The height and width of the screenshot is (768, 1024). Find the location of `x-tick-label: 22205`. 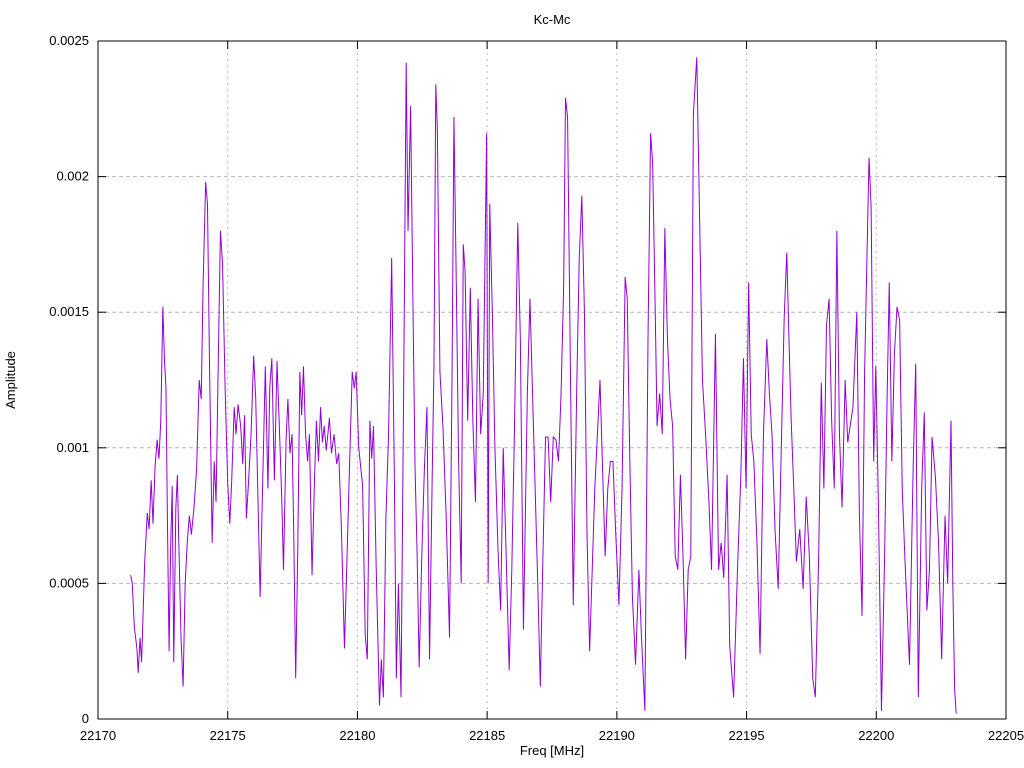

x-tick-label: 22205 is located at coordinates (1006, 735).